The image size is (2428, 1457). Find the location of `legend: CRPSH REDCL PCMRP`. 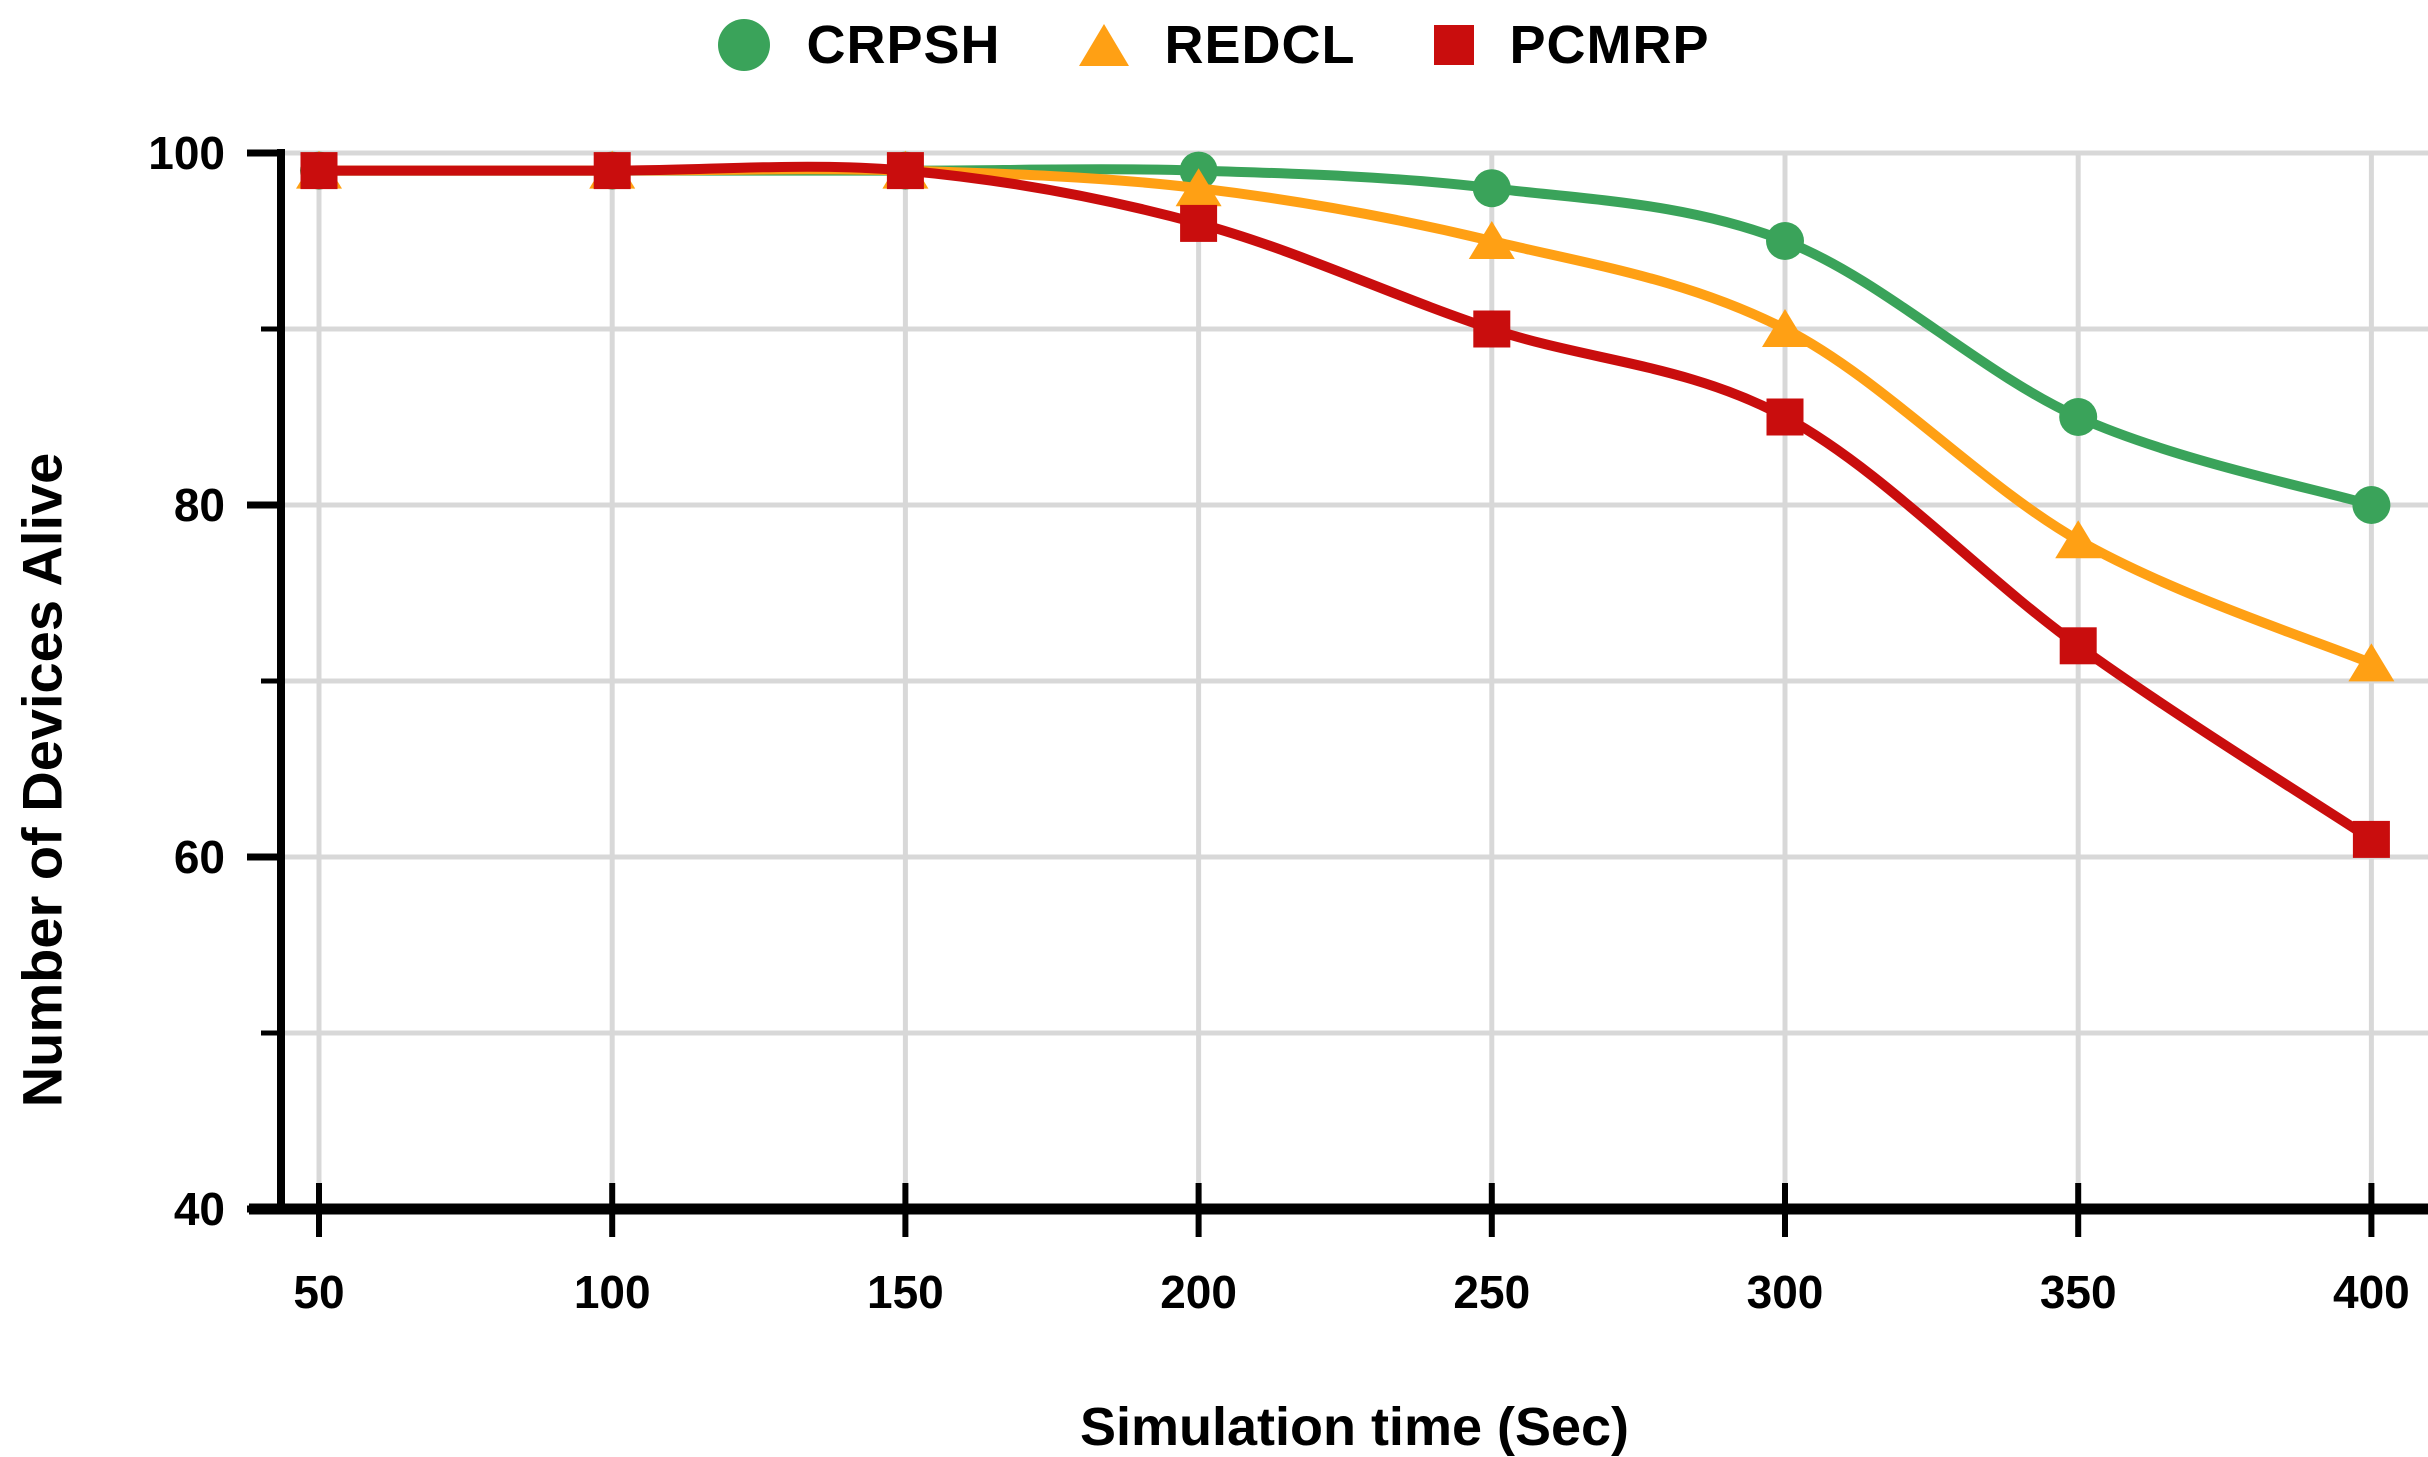

legend: CRPSH REDCL PCMRP is located at coordinates (1214, 45).